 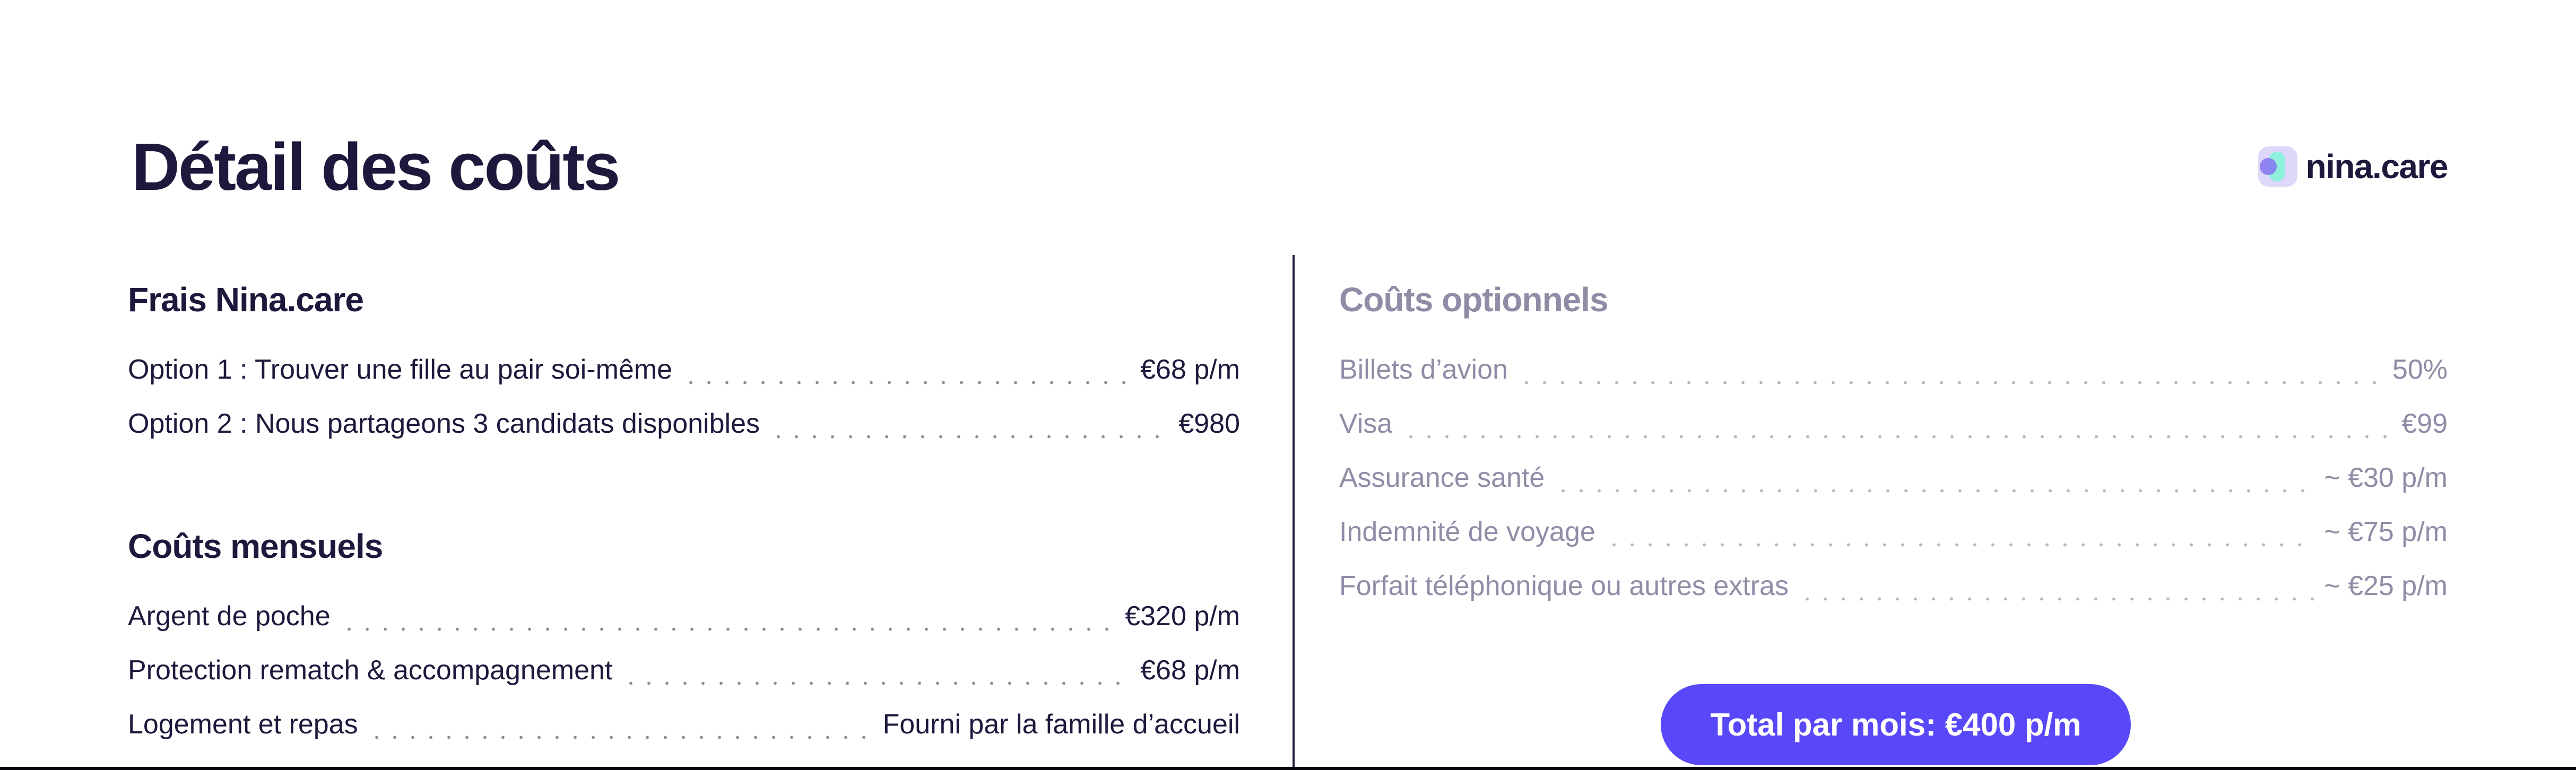 I want to click on cost-label: Forfait téléphonique ou autres extras, so click(x=1564, y=586).